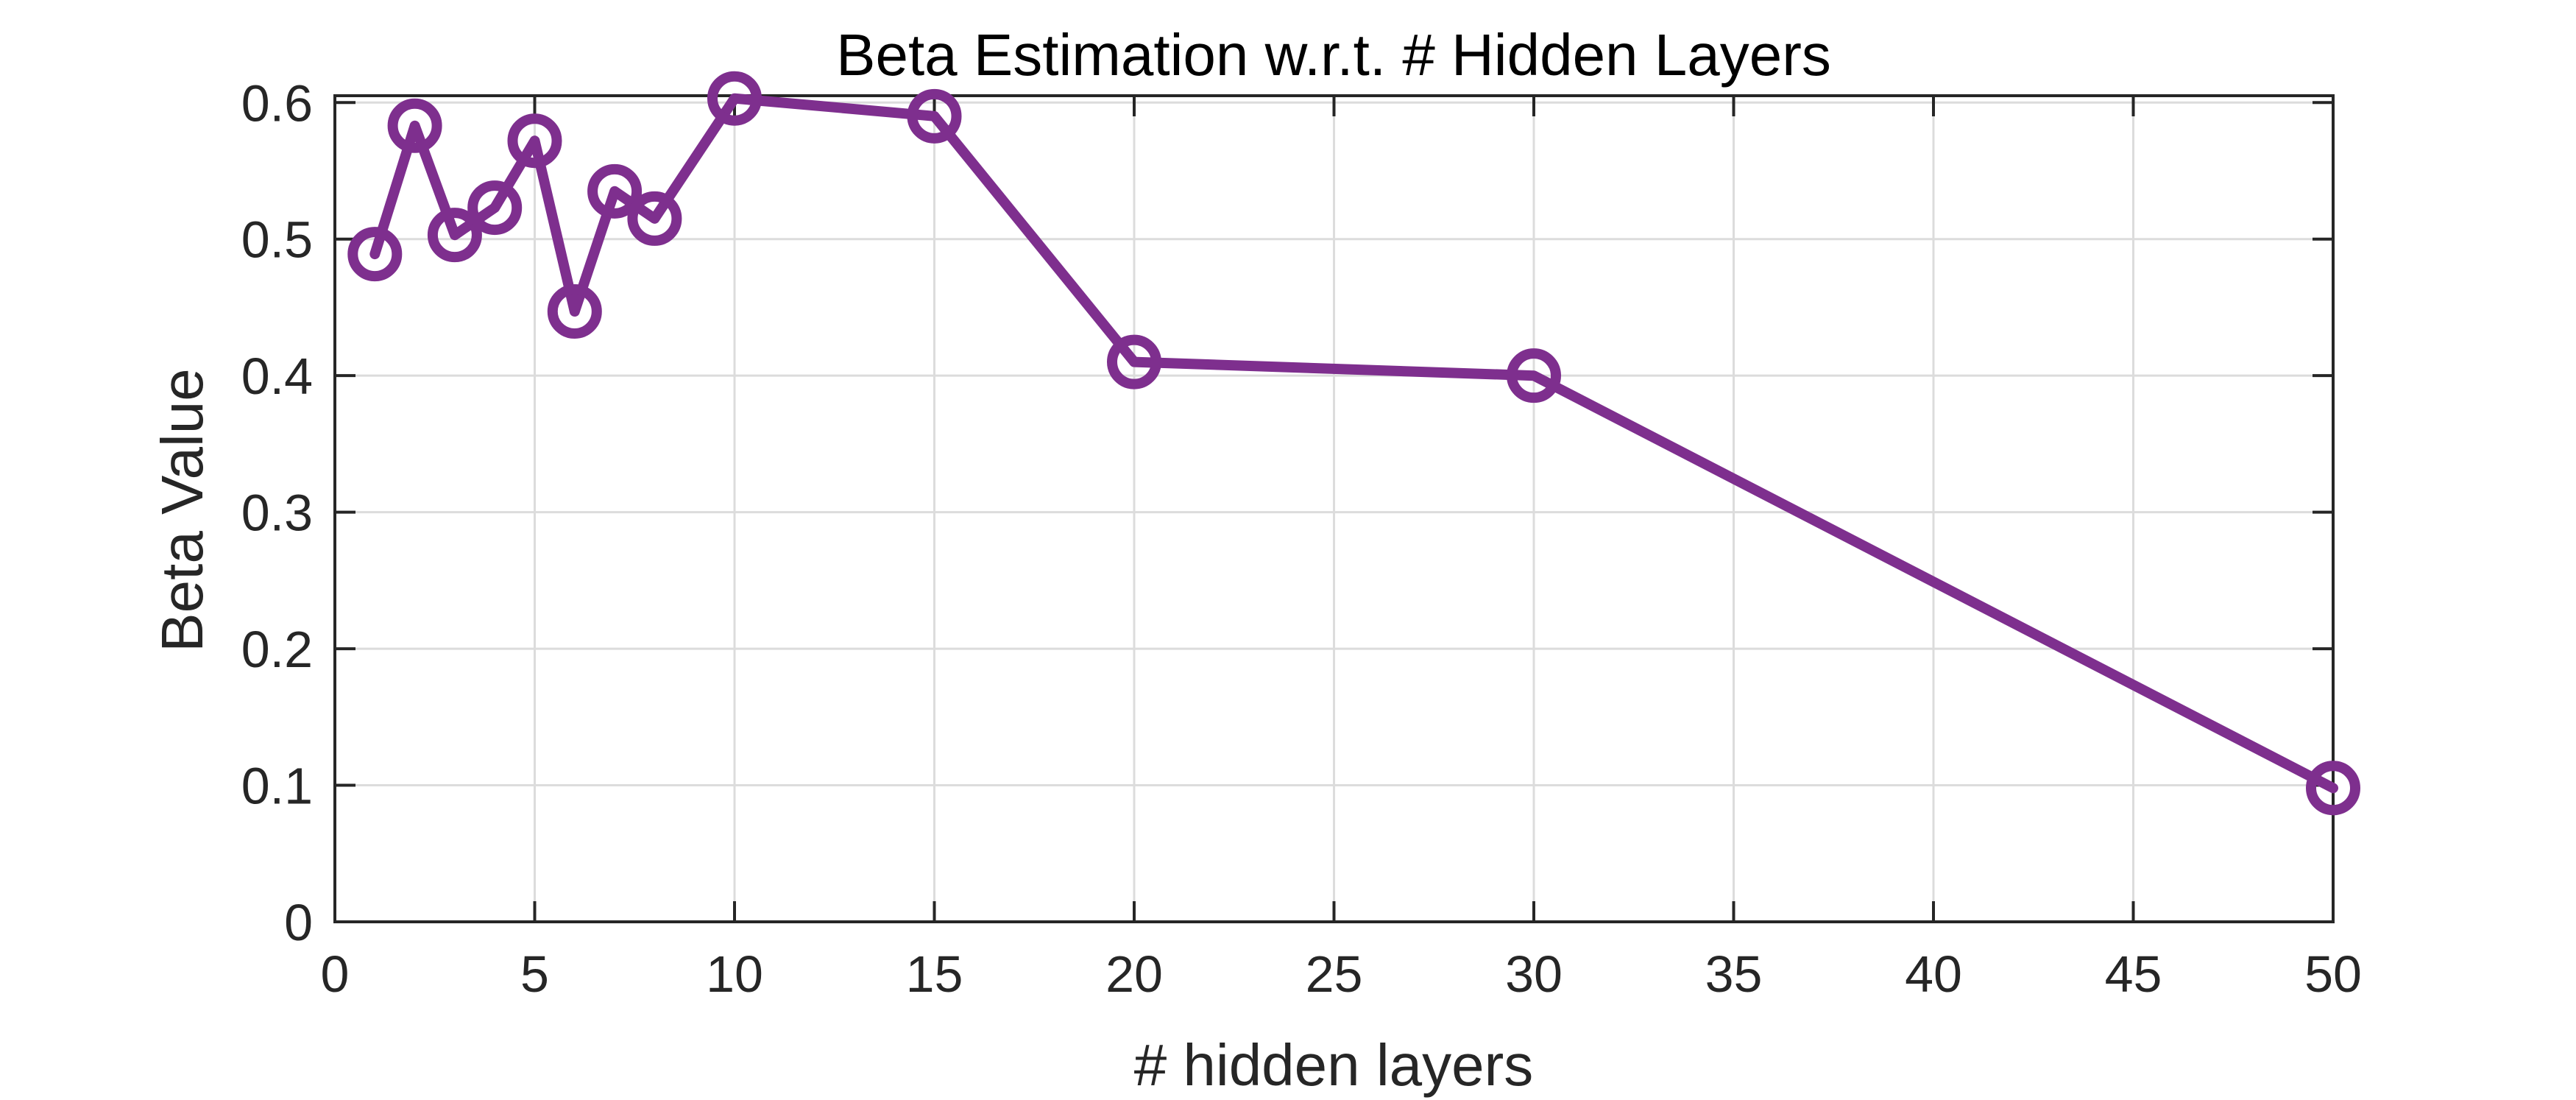 The image size is (2576, 1100). I want to click on y-tick-label: 0.2, so click(277, 649).